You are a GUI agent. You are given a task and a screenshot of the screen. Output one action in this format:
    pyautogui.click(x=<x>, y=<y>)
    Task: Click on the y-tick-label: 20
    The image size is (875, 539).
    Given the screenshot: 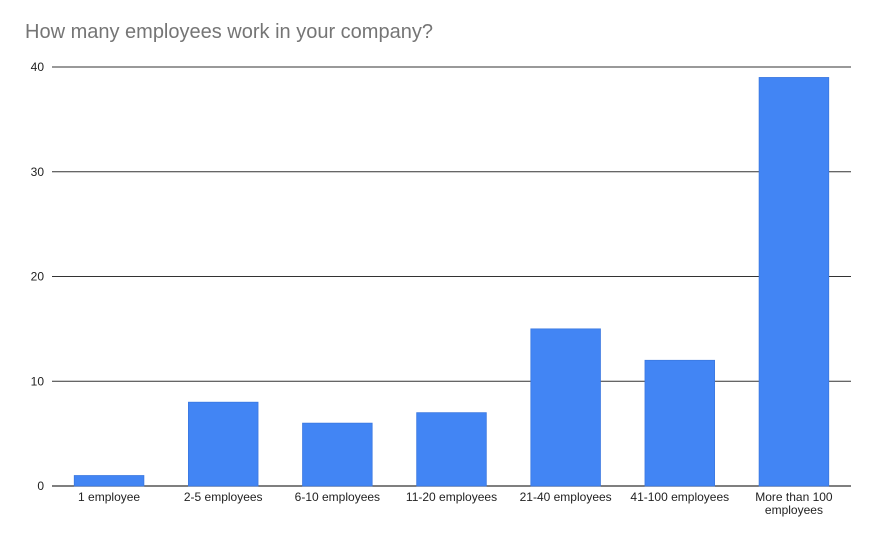 What is the action you would take?
    pyautogui.click(x=38, y=277)
    